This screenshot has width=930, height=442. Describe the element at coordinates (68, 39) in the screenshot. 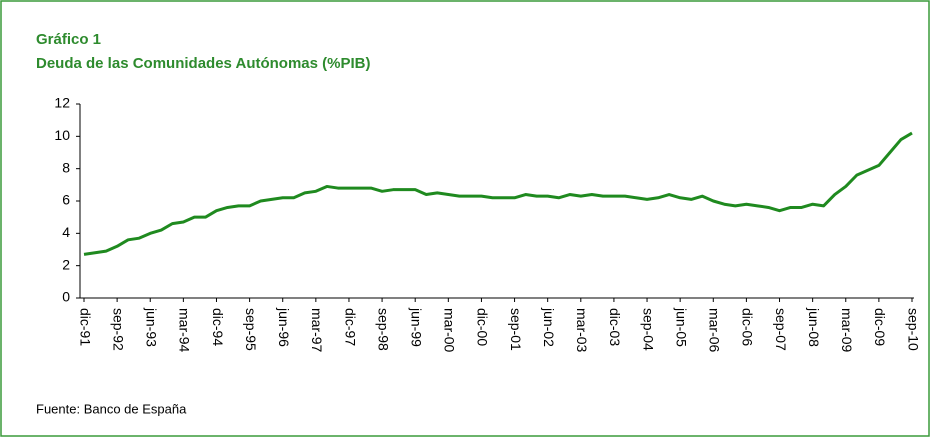

I see `chart-title: Gráfico 1` at that location.